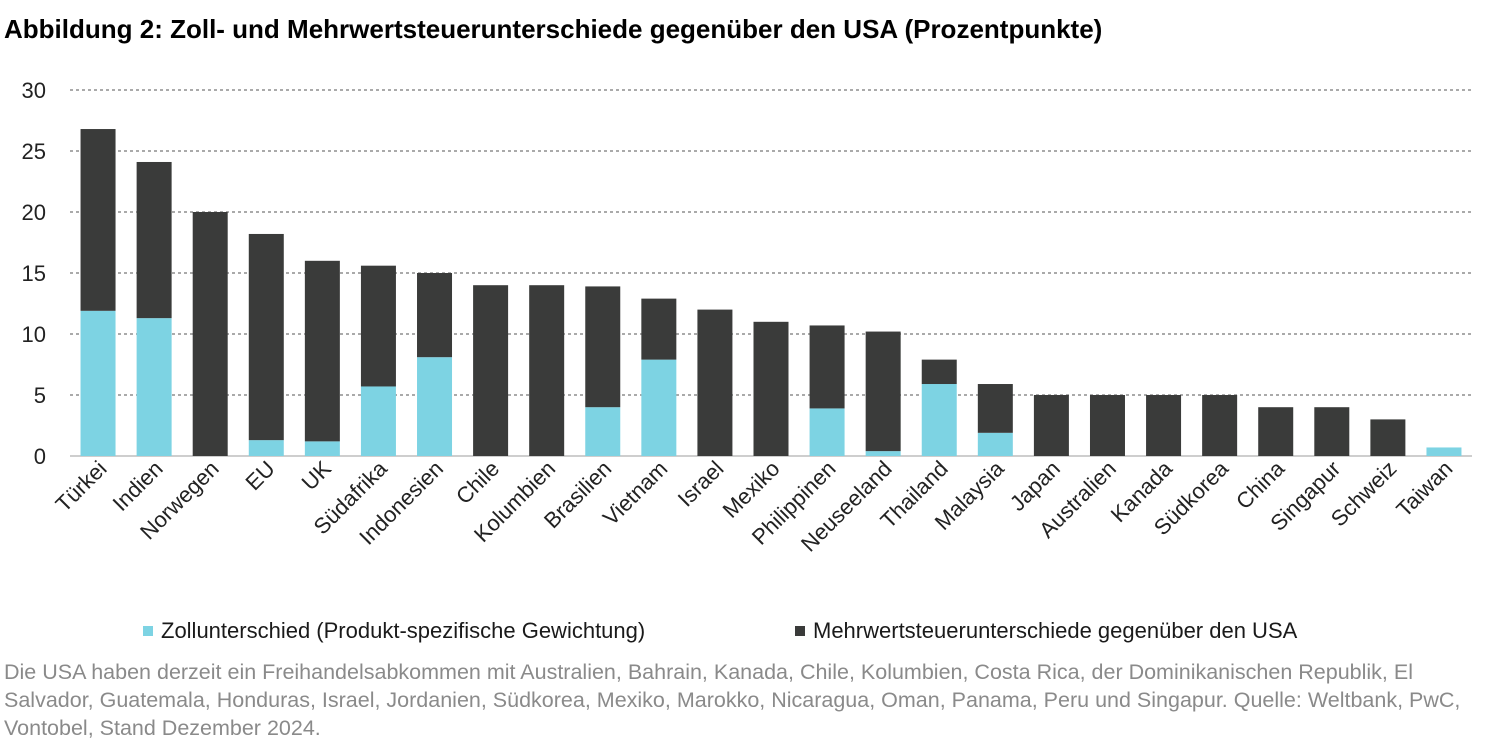  Describe the element at coordinates (800, 631) in the screenshot. I see `legend-swatch-mwst` at that location.